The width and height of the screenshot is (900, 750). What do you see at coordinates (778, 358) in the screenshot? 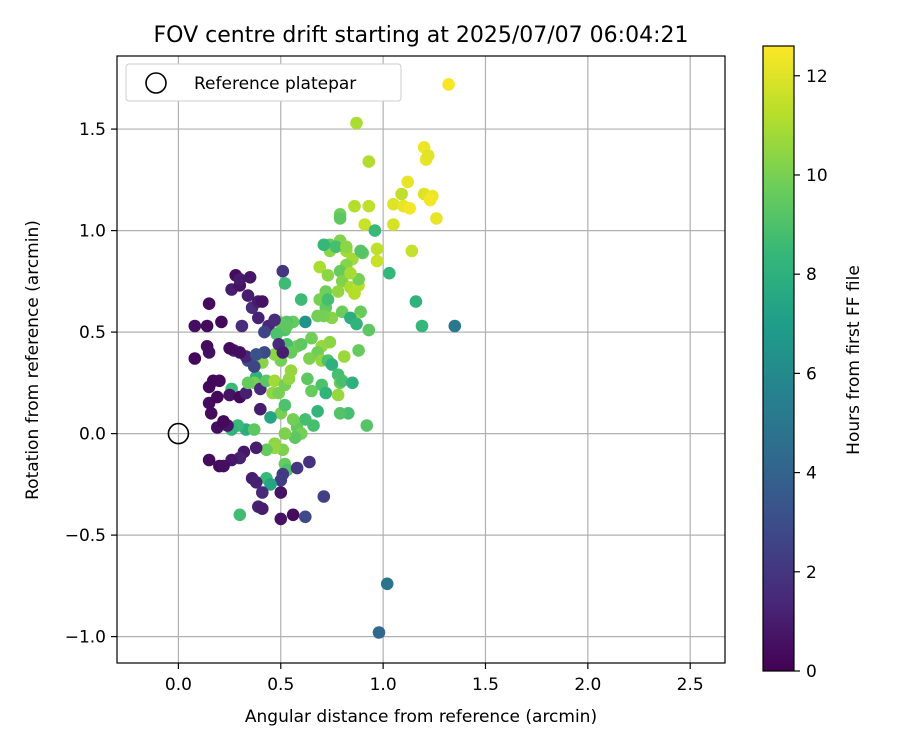
I see `colorbar-gradient` at bounding box center [778, 358].